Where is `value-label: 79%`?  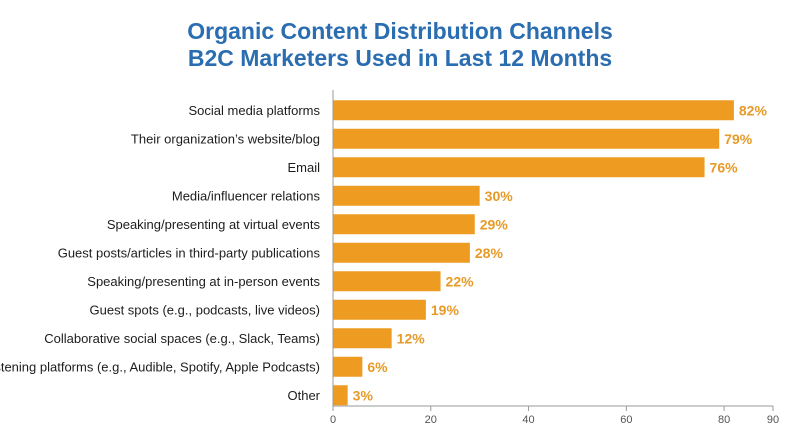
value-label: 79% is located at coordinates (738, 139).